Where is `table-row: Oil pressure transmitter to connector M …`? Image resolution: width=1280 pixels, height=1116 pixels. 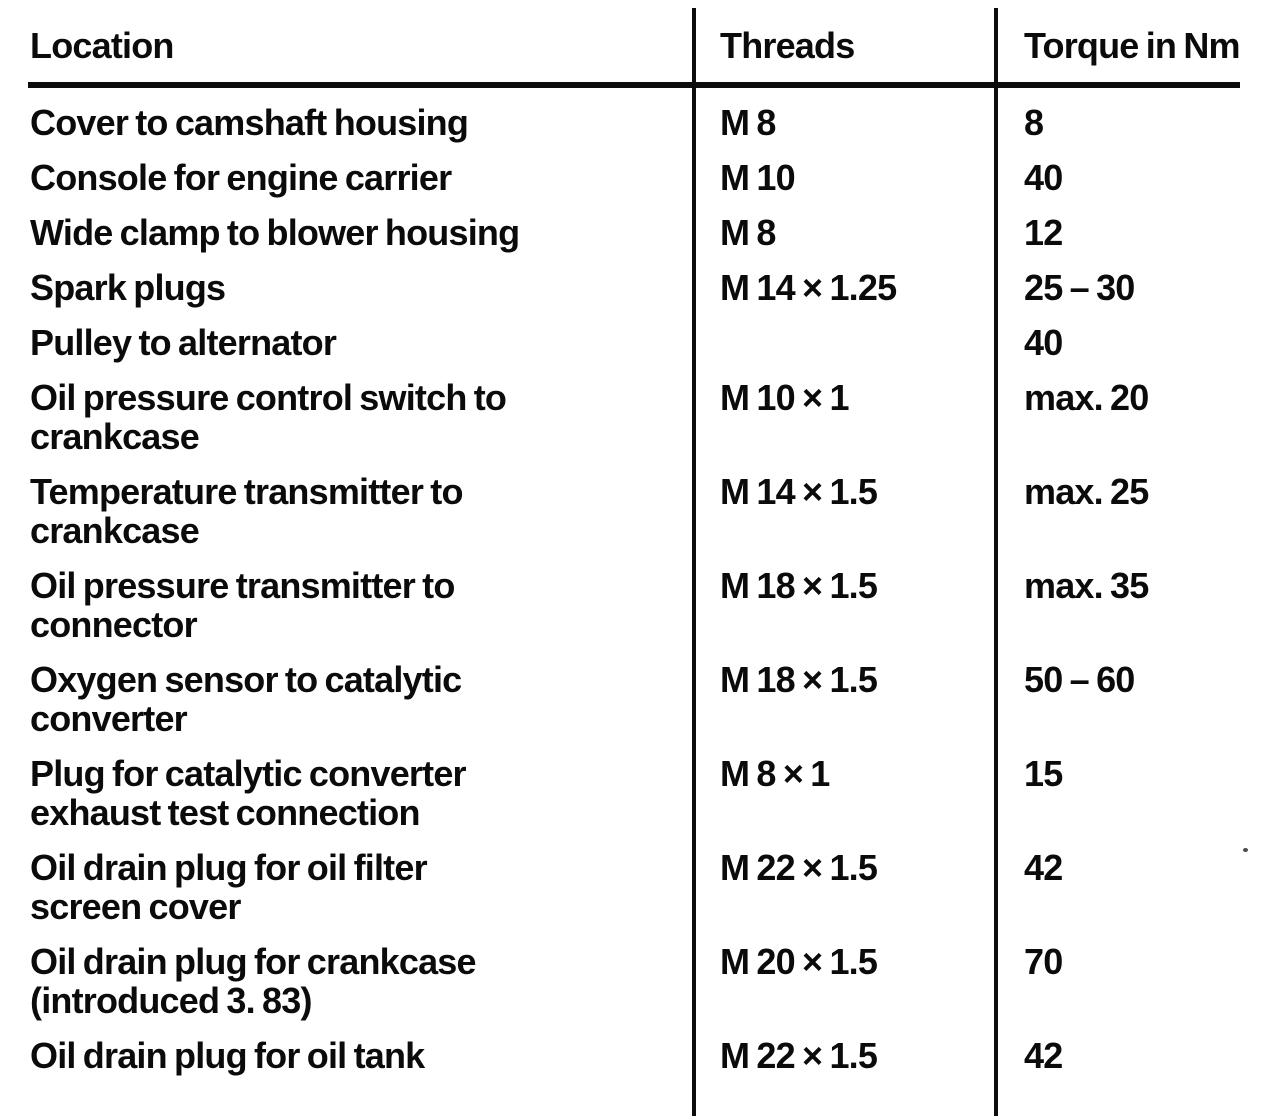 table-row: Oil pressure transmitter to connector M … is located at coordinates (640, 605).